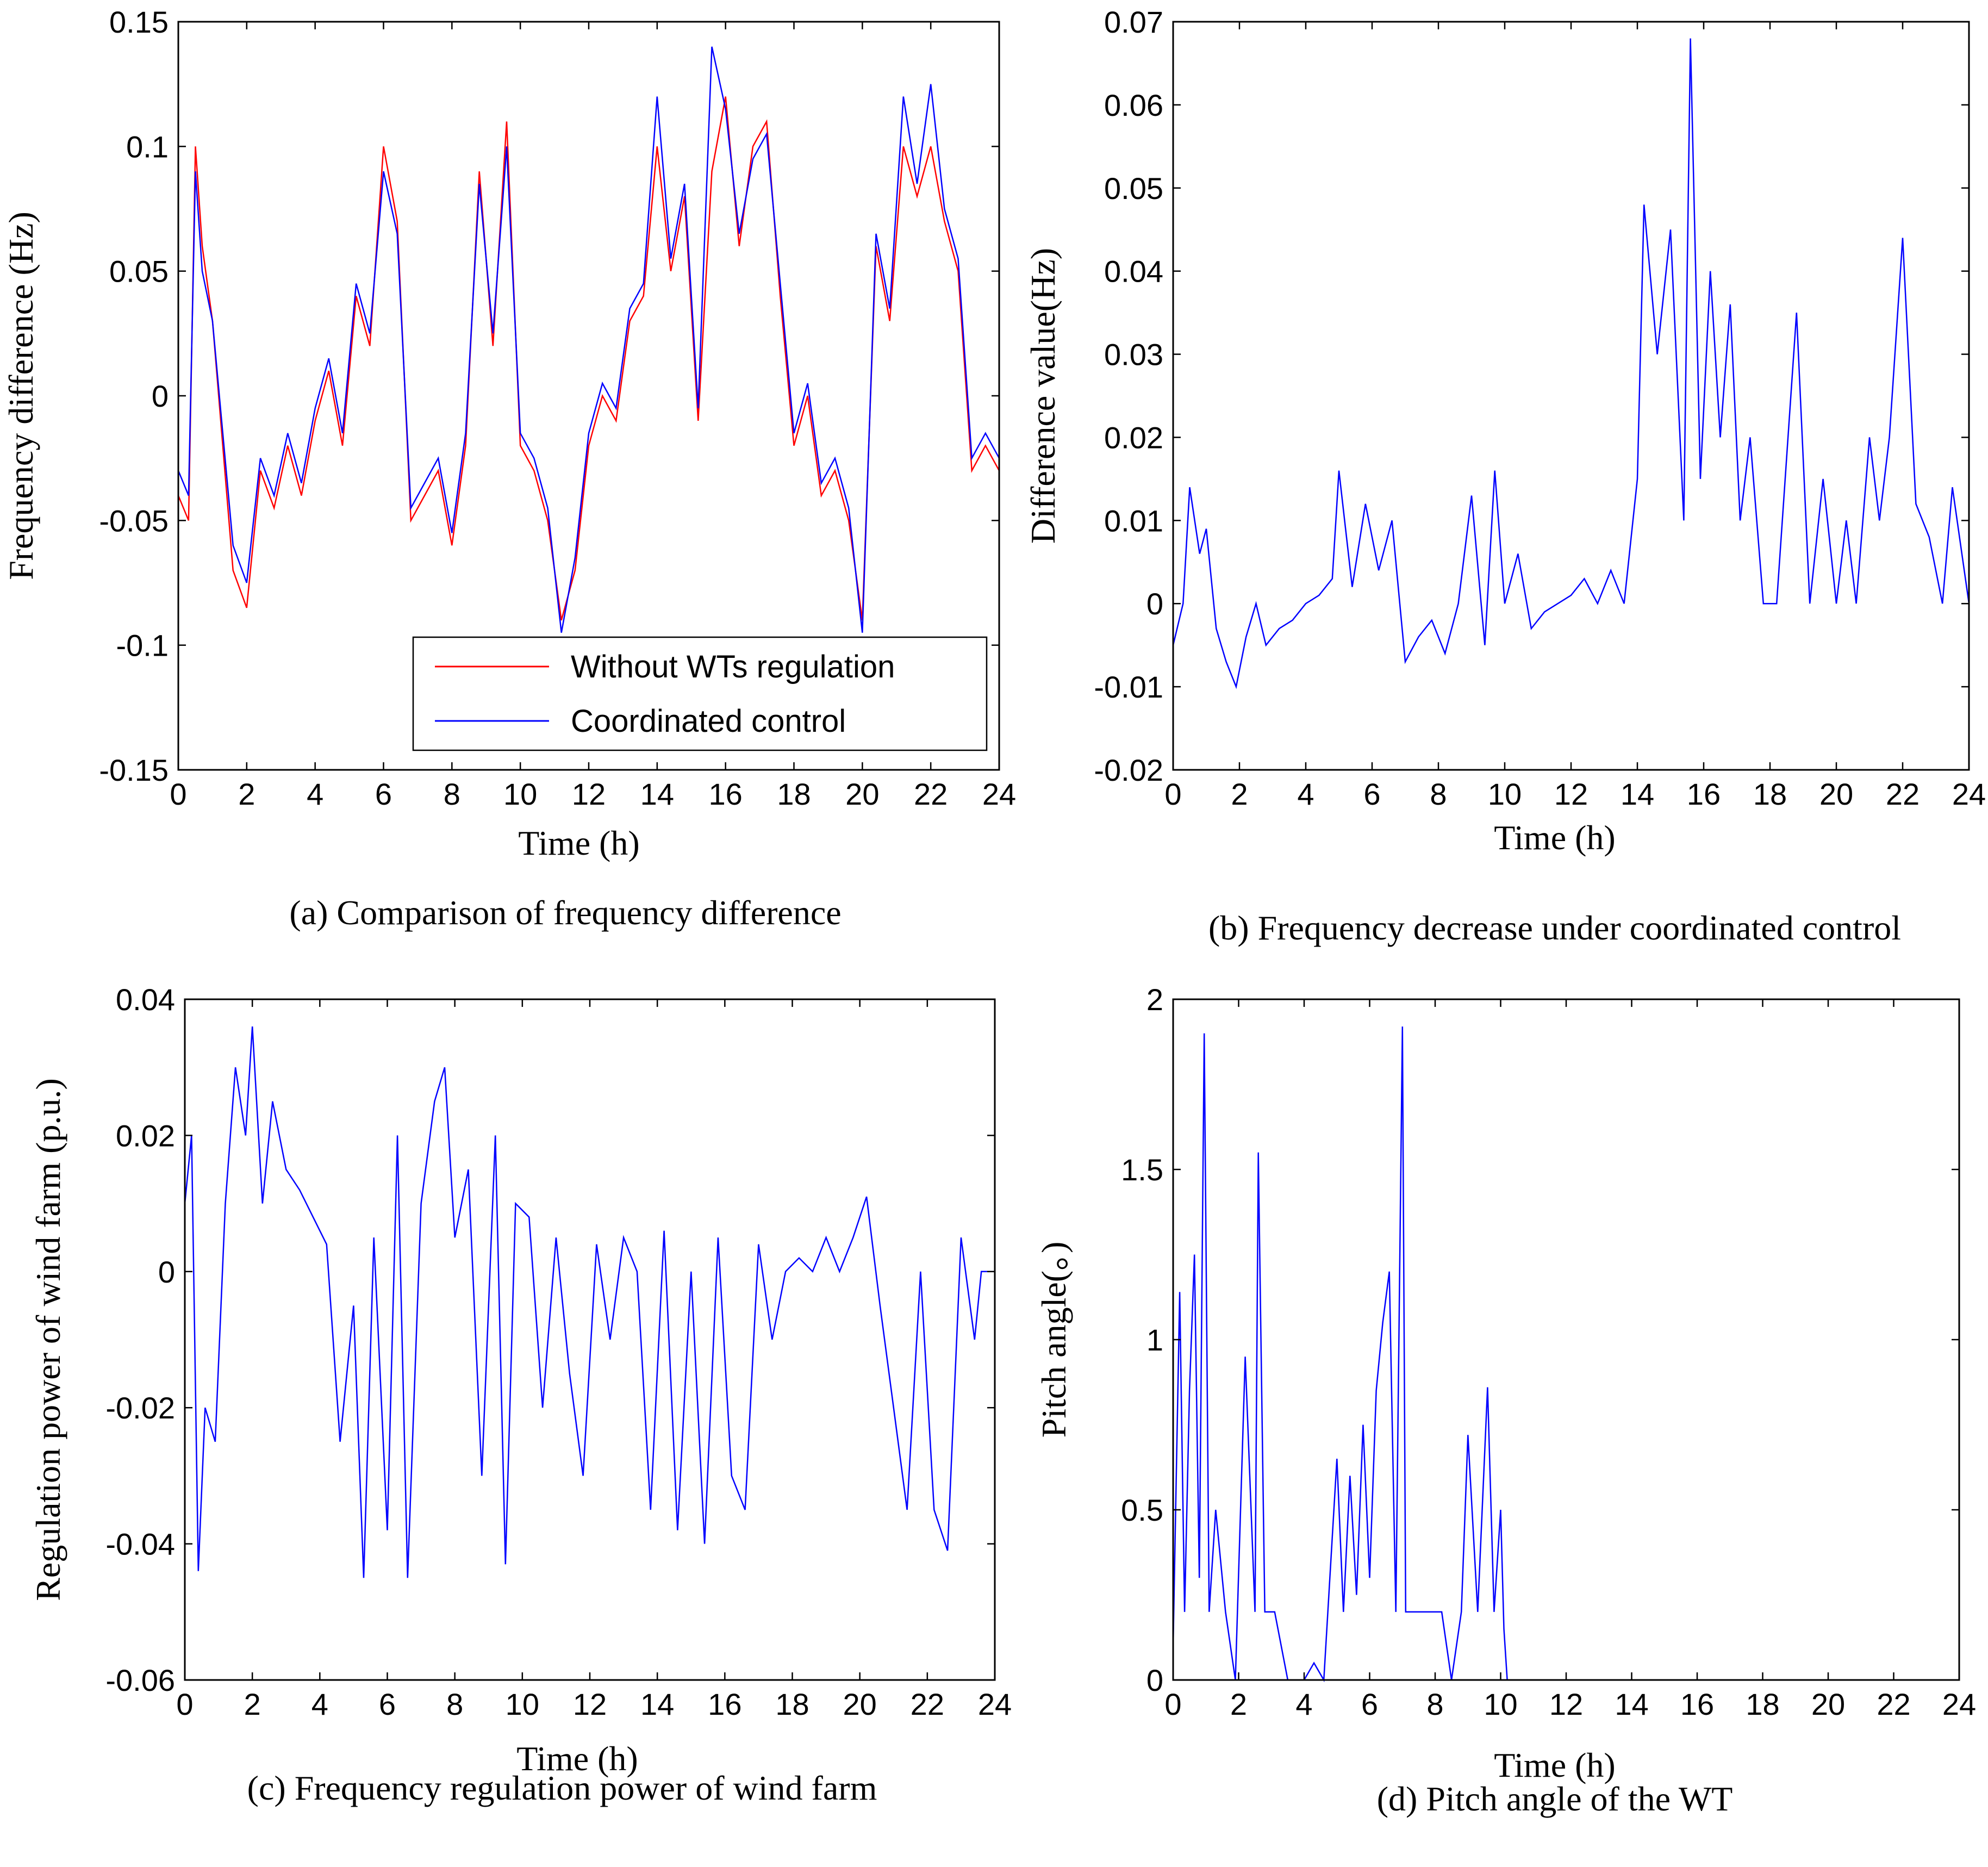 This screenshot has width=1988, height=1867. What do you see at coordinates (21, 395) in the screenshot?
I see `panel-a-ylabel: Frequency difference (Hz)` at bounding box center [21, 395].